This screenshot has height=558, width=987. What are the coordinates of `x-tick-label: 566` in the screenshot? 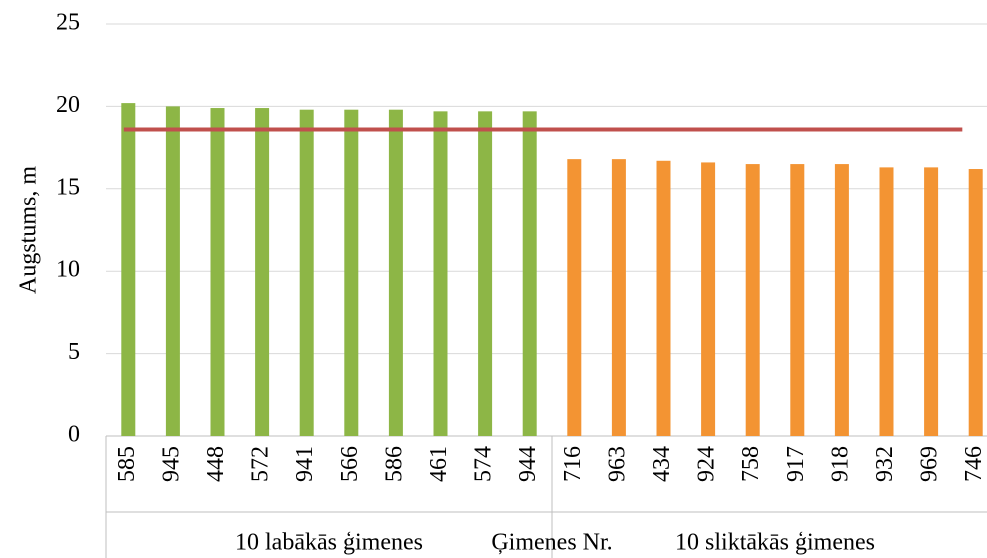 It's located at (350, 464).